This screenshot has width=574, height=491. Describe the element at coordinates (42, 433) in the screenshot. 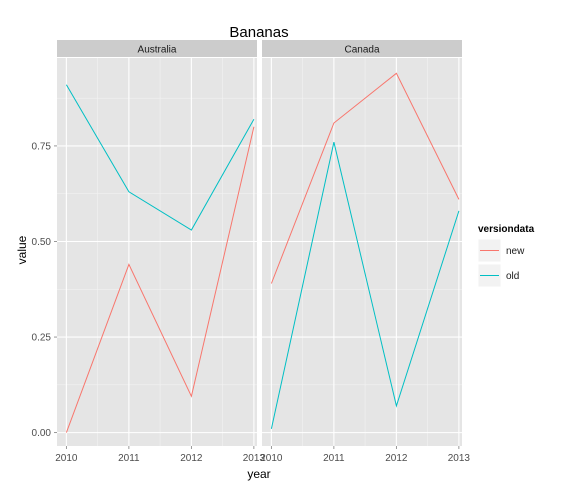

I see `y-tick-label: 0.00` at that location.